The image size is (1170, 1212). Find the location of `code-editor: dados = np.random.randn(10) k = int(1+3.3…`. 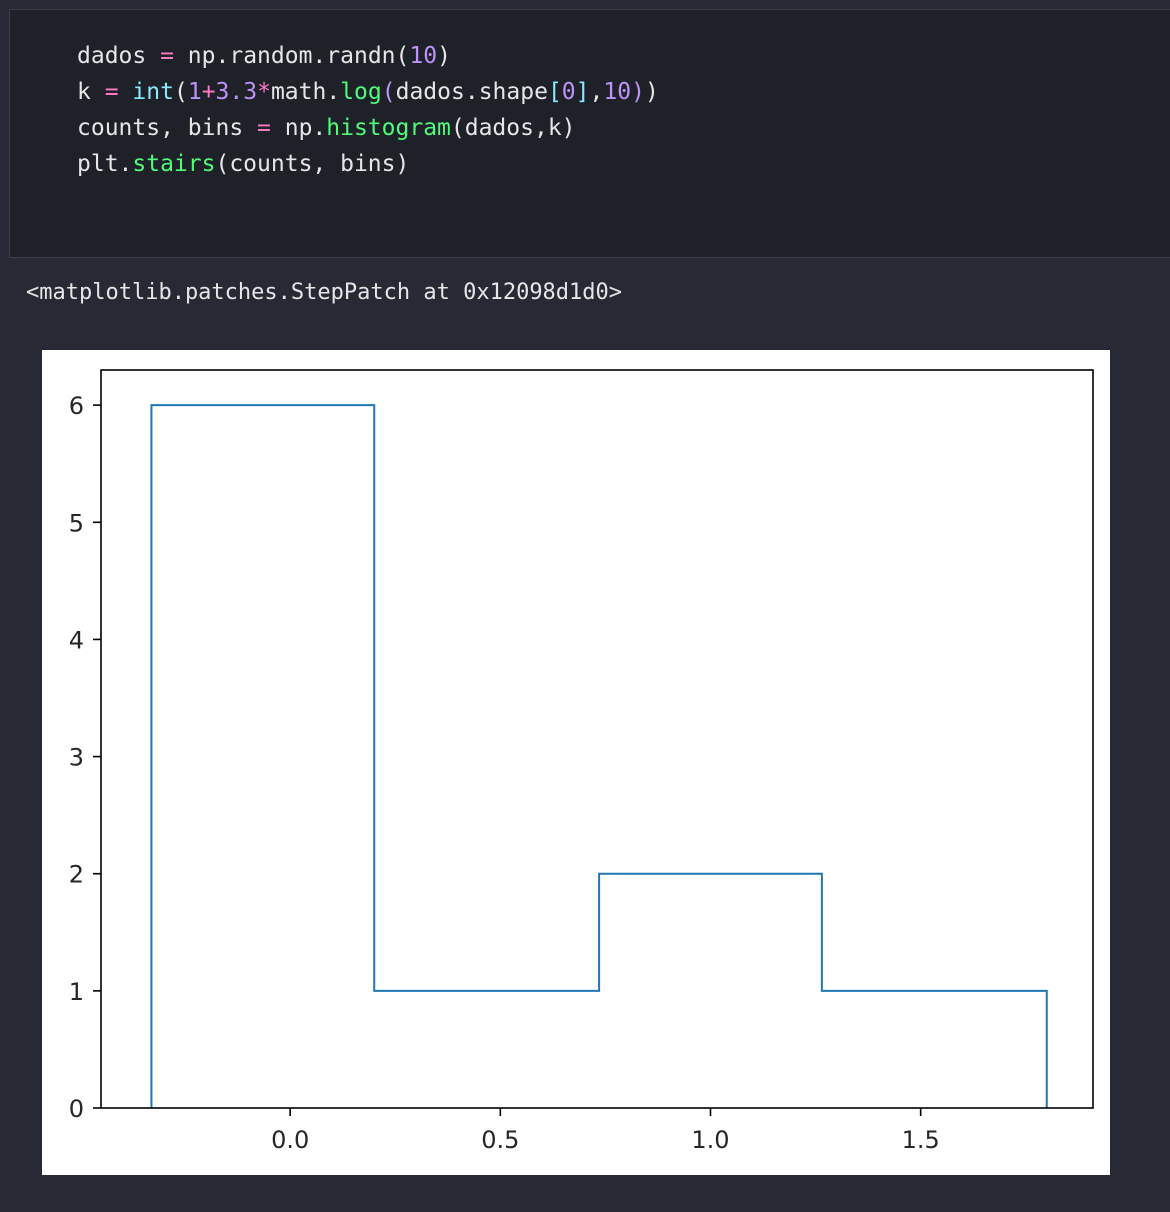

code-editor: dados = np.random.randn(10) k = int(1+3.3… is located at coordinates (368, 110).